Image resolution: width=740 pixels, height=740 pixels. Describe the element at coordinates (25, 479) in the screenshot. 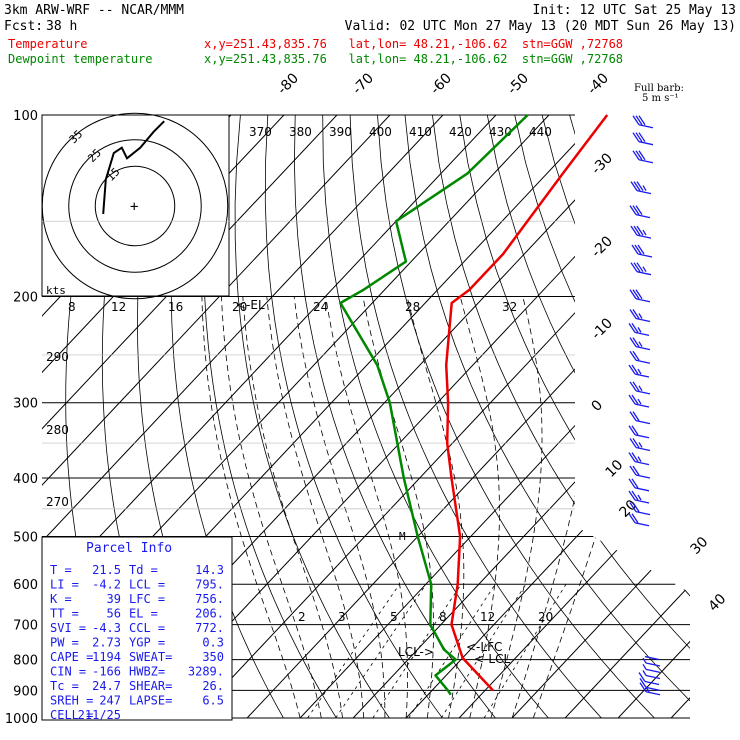

I see `pressure-label-400: 400` at that location.